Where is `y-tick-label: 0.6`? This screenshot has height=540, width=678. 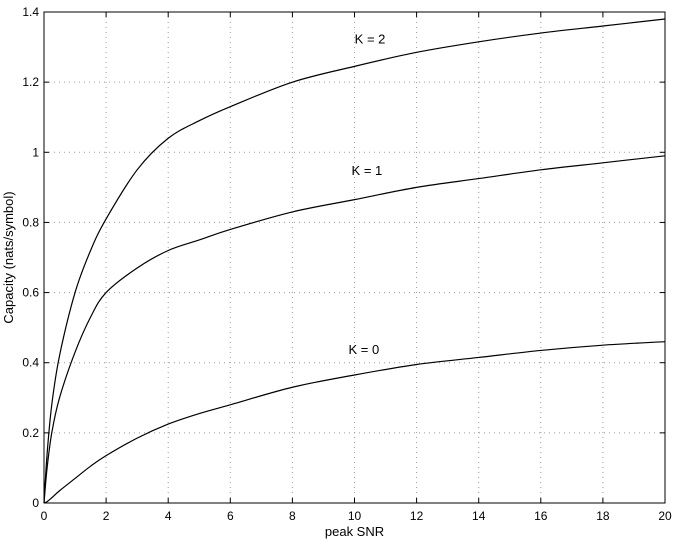
y-tick-label: 0.6 is located at coordinates (30, 293).